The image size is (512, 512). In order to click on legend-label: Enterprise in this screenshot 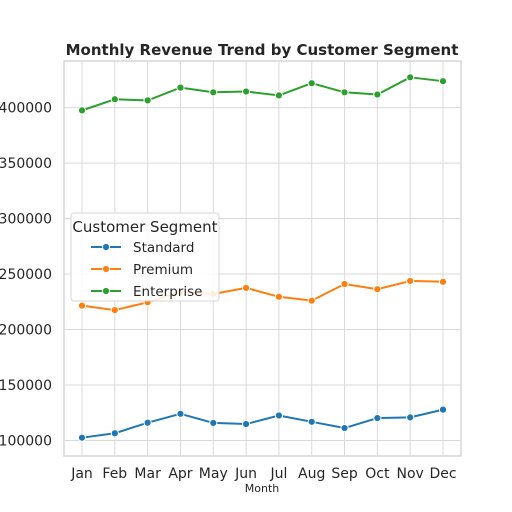, I will do `click(167, 292)`.